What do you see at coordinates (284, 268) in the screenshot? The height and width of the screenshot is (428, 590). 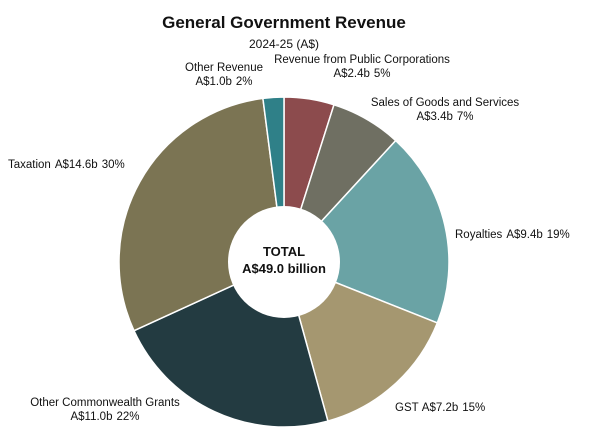 I see `center-label: A$49.0 billion` at bounding box center [284, 268].